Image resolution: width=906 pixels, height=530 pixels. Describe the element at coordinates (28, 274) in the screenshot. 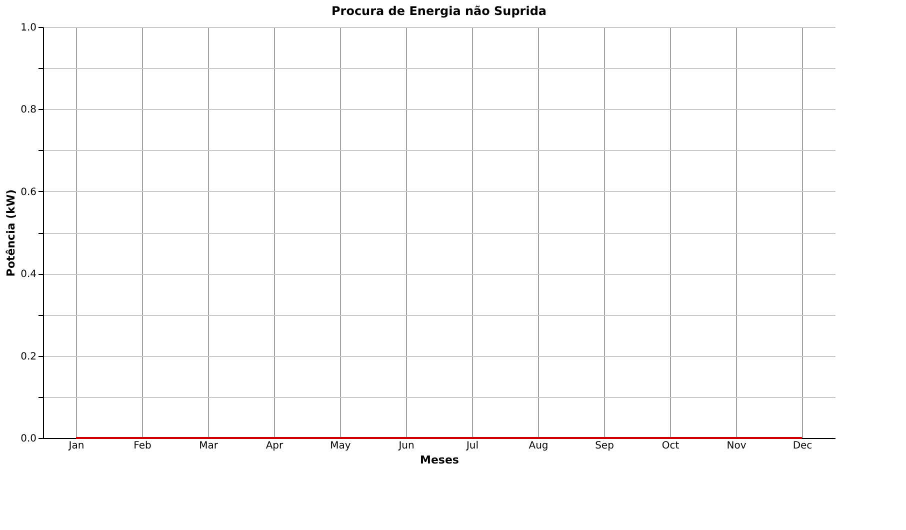

I see `y-tick-label: 0.4` at that location.